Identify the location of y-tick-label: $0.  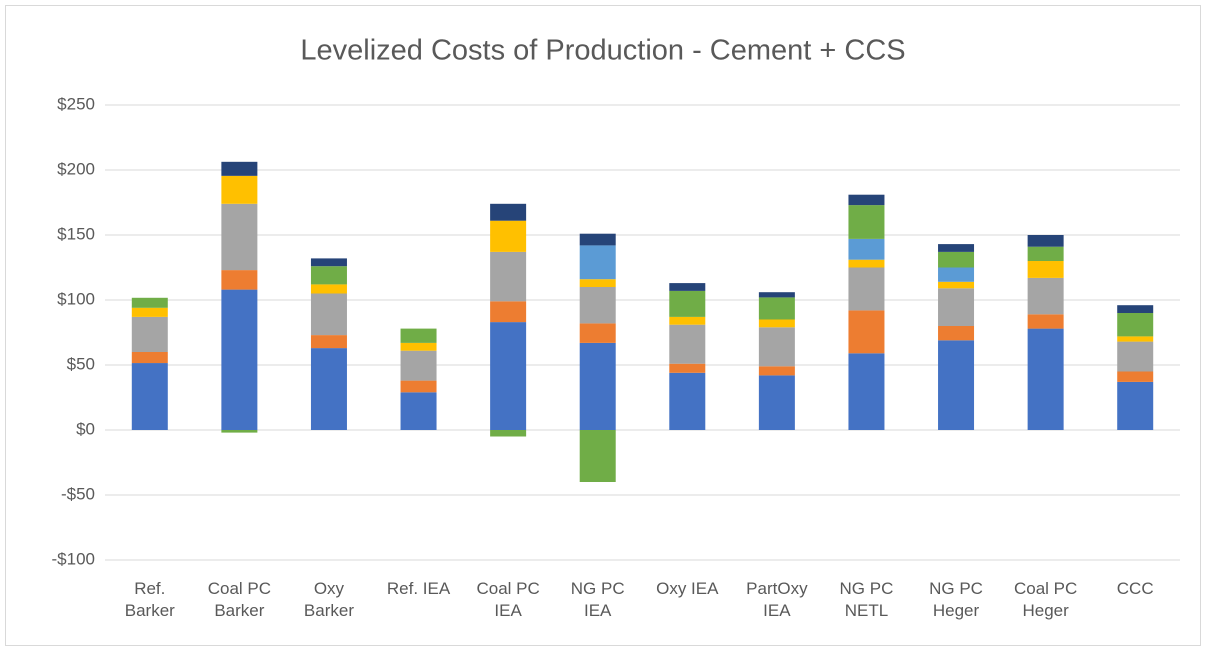
(85, 428).